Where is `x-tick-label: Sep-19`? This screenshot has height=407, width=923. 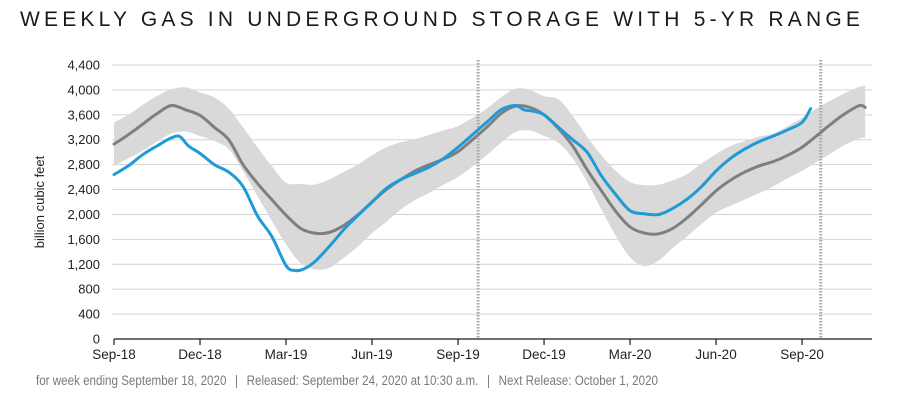 x-tick-label: Sep-19 is located at coordinates (458, 354).